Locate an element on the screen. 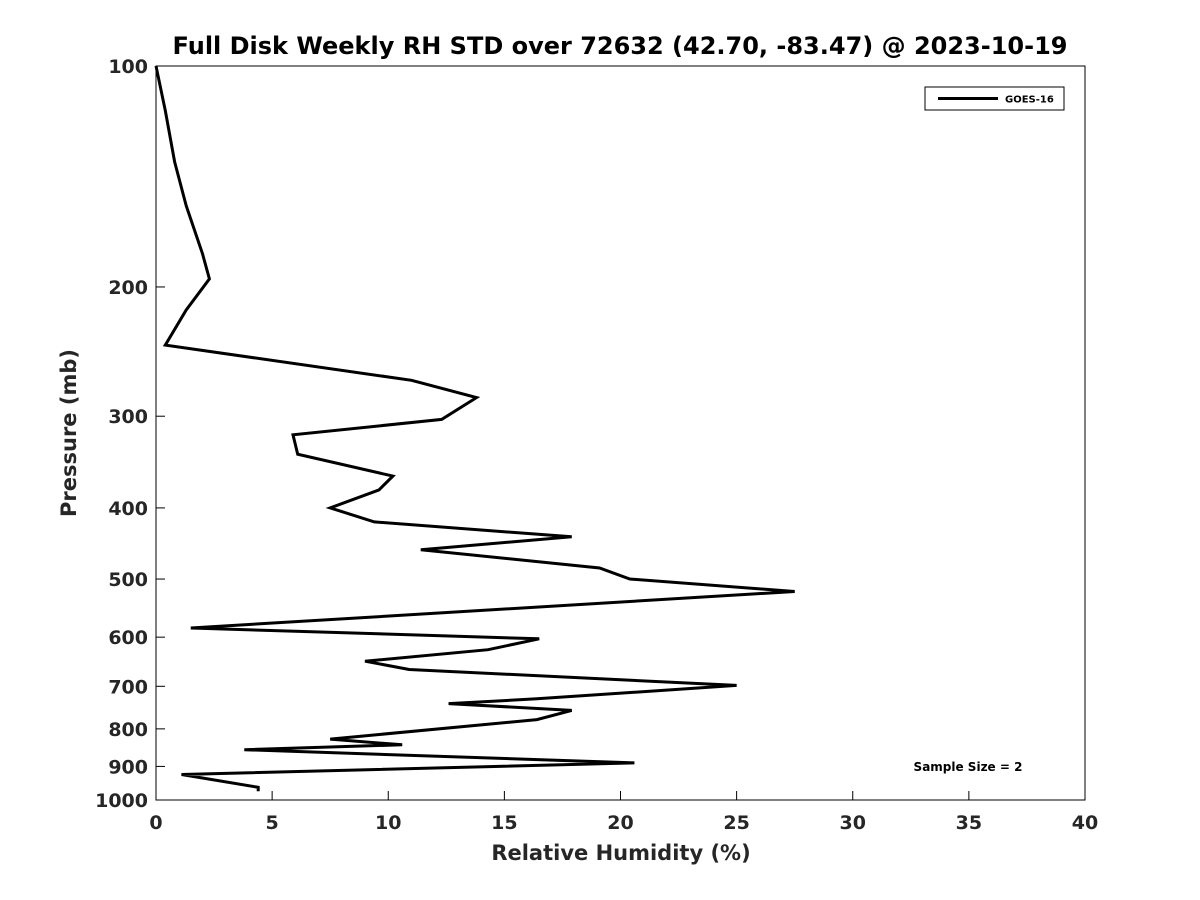 This screenshot has height=900, width=1200. y-axis-ticks: 100 200 300 400 500 600 700 800 900 1000 is located at coordinates (130, 434).